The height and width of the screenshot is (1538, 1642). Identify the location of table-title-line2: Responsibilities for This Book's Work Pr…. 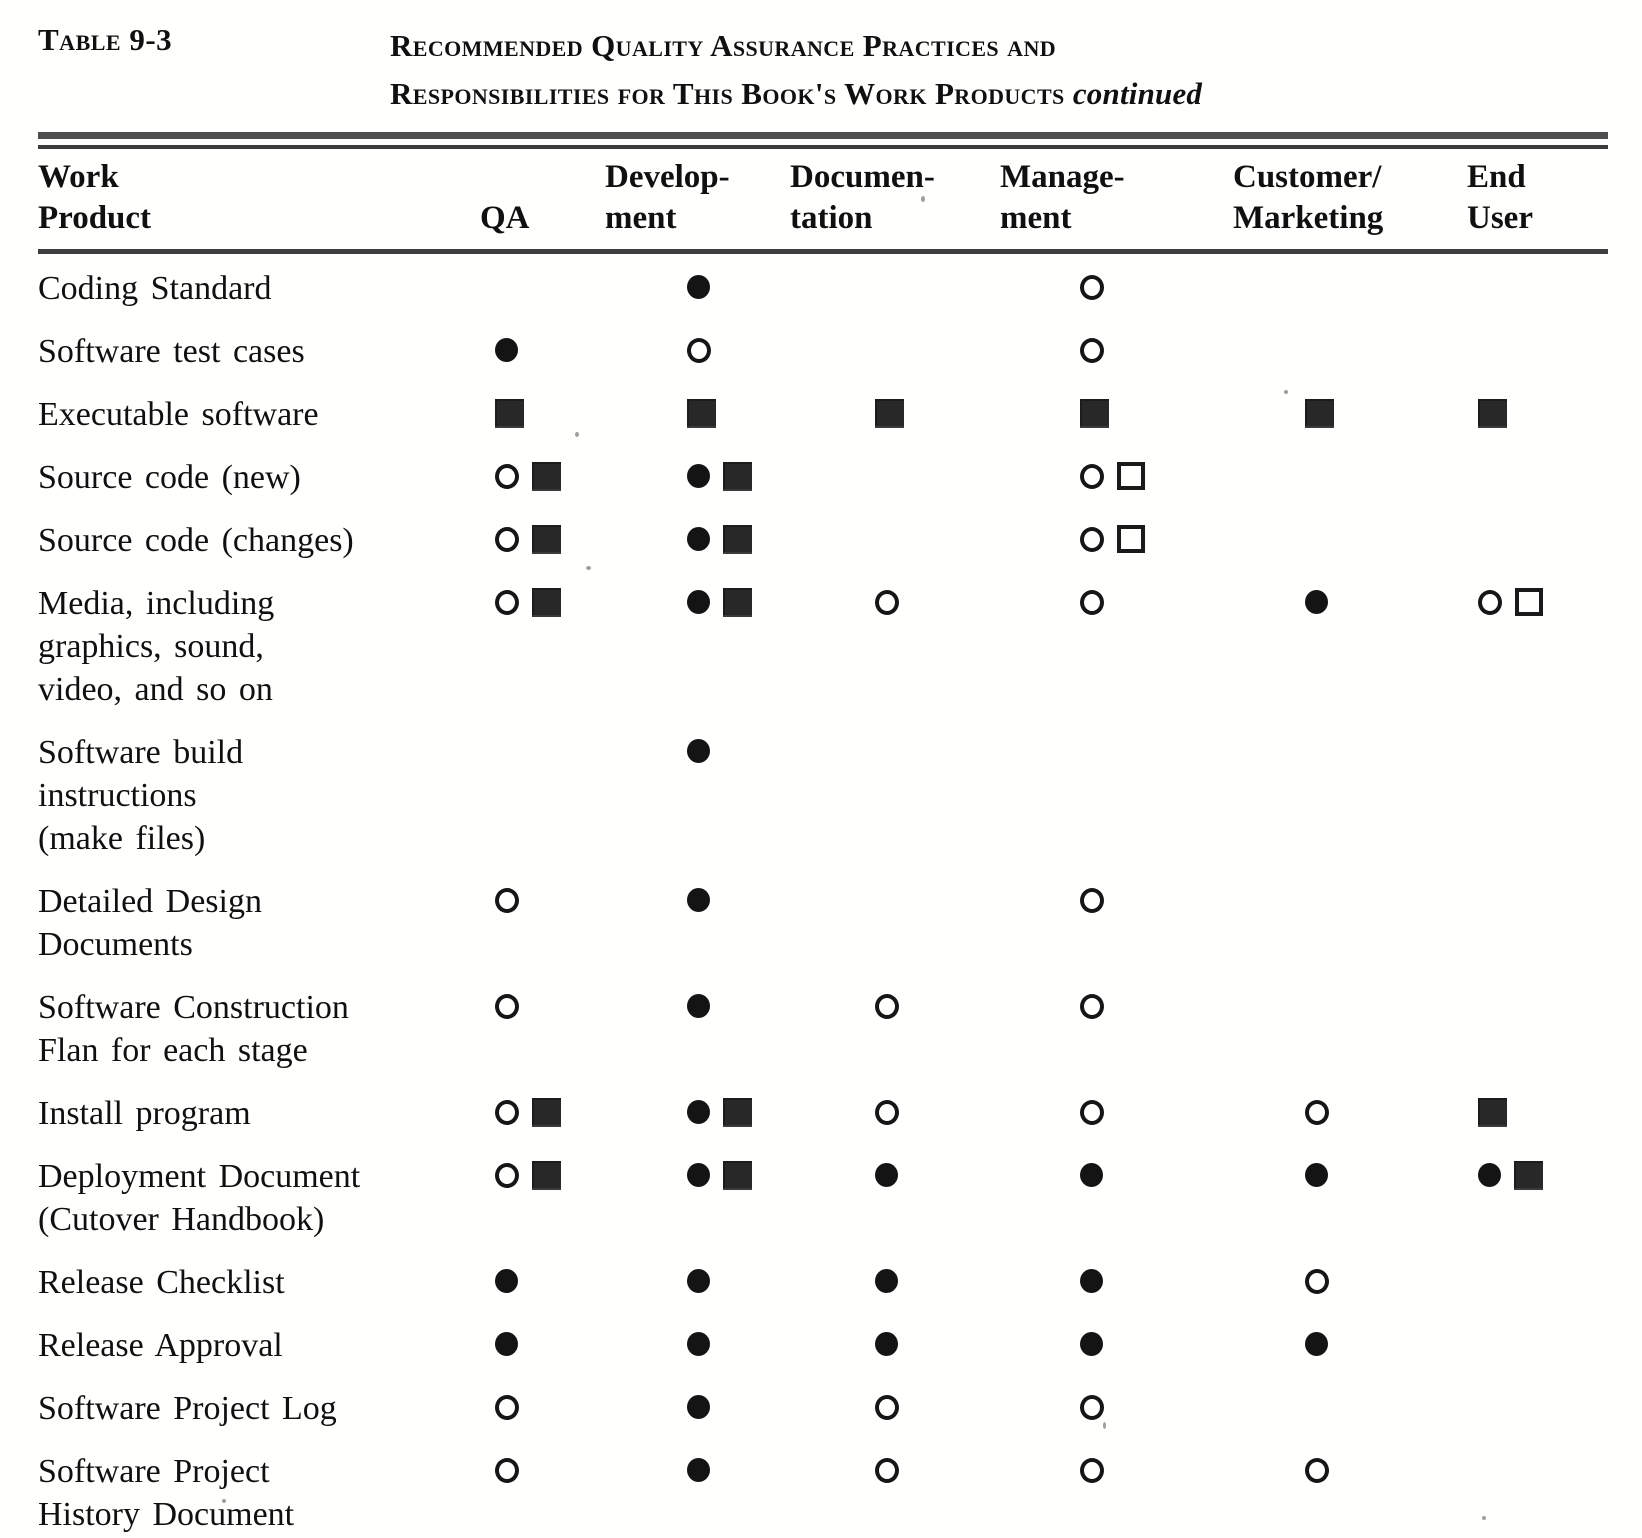
(796, 93).